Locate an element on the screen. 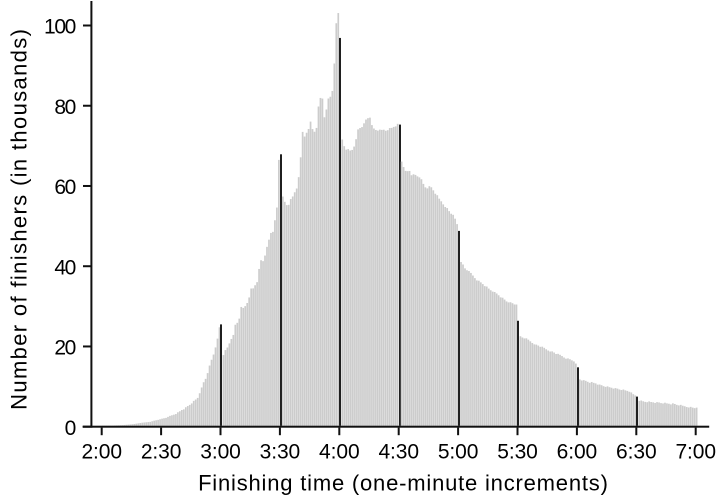  svg-text: 4:30 is located at coordinates (398, 451).